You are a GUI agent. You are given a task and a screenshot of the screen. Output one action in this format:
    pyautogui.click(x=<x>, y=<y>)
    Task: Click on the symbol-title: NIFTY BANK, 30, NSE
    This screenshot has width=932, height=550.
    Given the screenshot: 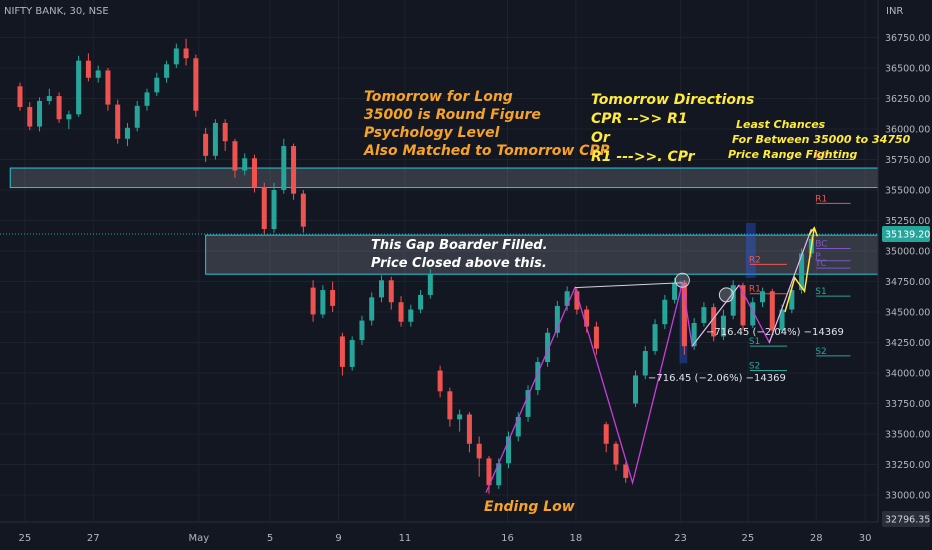 What is the action you would take?
    pyautogui.click(x=56, y=11)
    